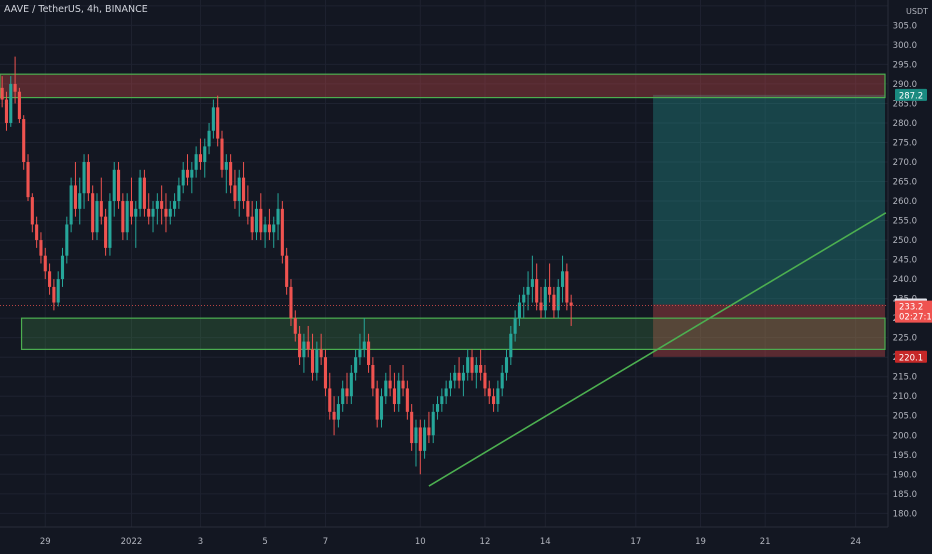 The height and width of the screenshot is (554, 932). I want to click on countdown-text: 02:27:16, so click(915, 318).